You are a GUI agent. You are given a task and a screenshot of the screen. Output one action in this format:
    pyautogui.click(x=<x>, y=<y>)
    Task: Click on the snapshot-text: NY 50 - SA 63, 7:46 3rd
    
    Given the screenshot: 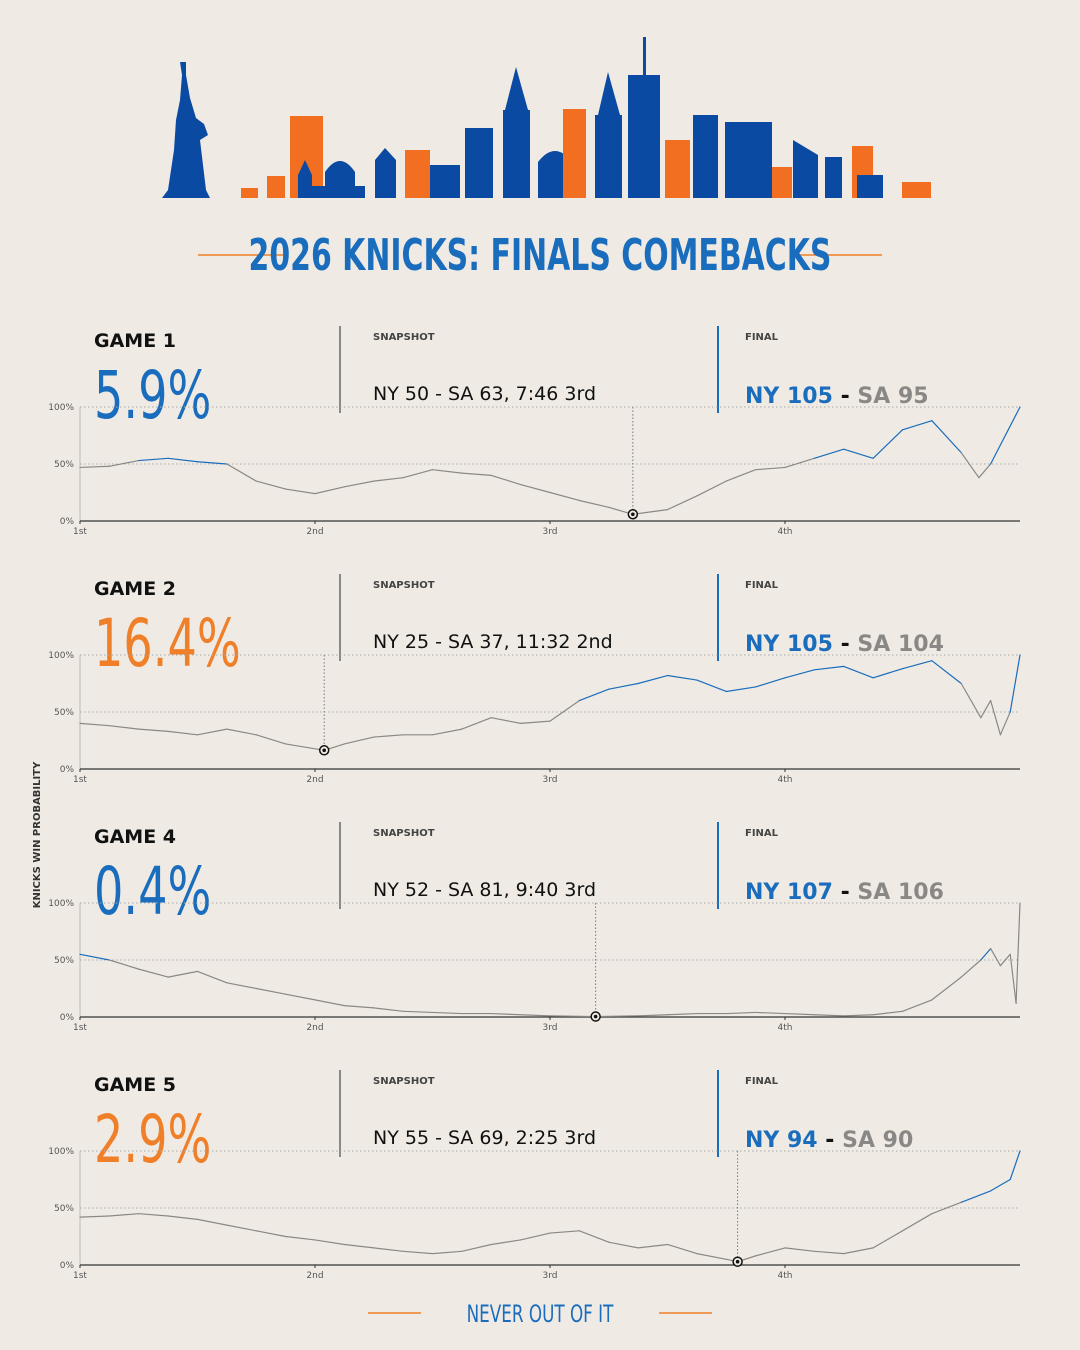 What is the action you would take?
    pyautogui.click(x=484, y=394)
    